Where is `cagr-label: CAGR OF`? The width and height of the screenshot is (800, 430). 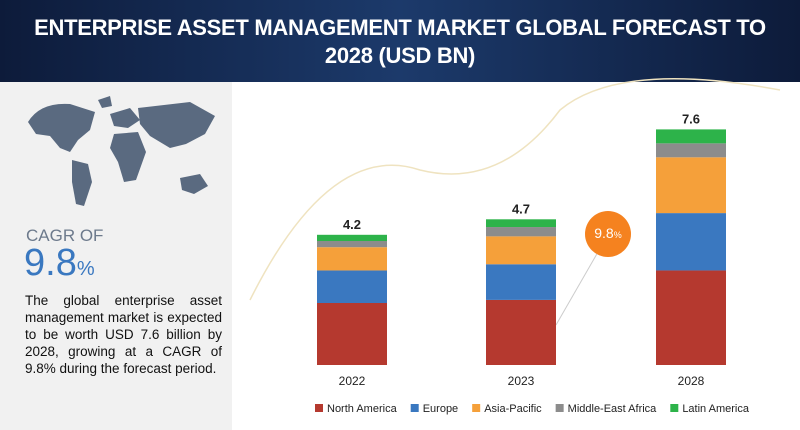 cagr-label: CAGR OF is located at coordinates (65, 235).